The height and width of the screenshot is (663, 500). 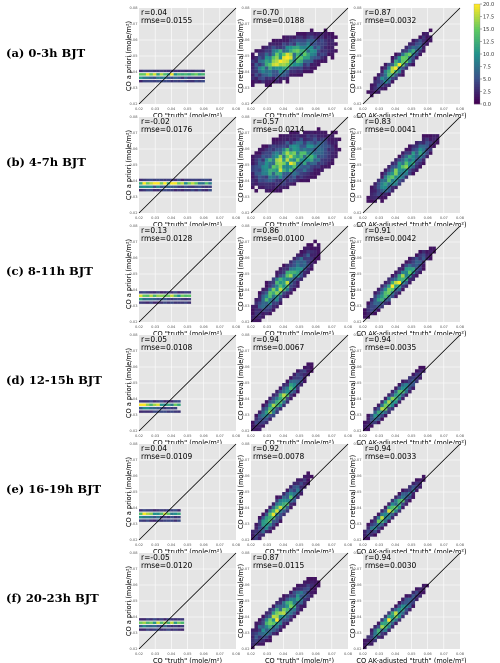 What do you see at coordinates (332, 109) in the screenshot?
I see `x-tick-label: 0.07` at bounding box center [332, 109].